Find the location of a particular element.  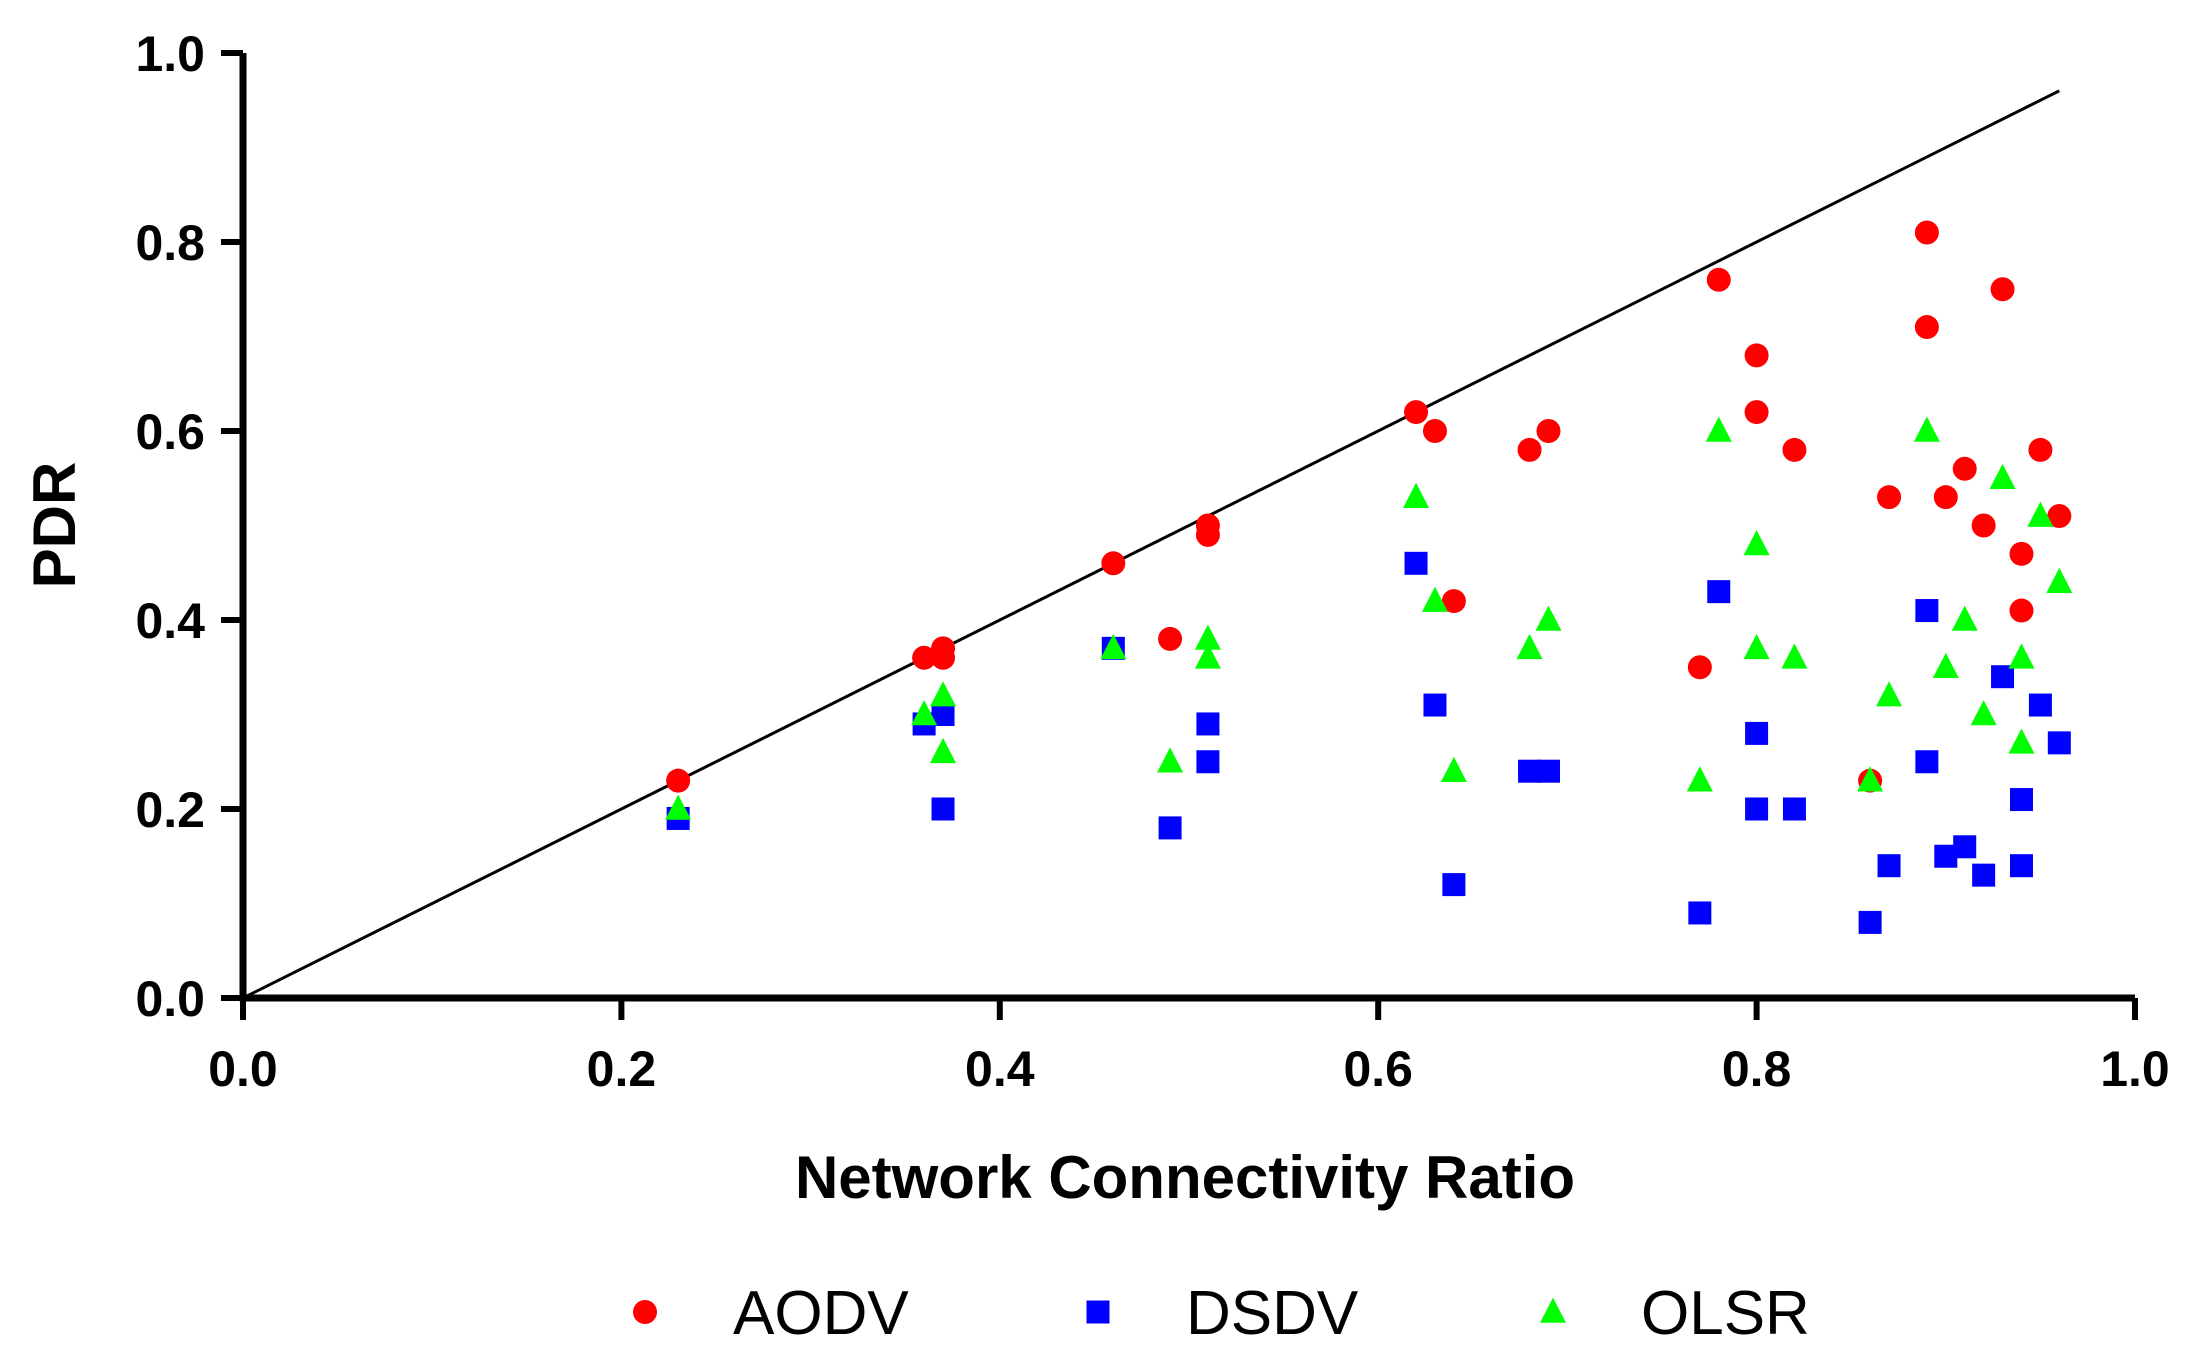

y-tick-label: 1.0 is located at coordinates (170, 54).